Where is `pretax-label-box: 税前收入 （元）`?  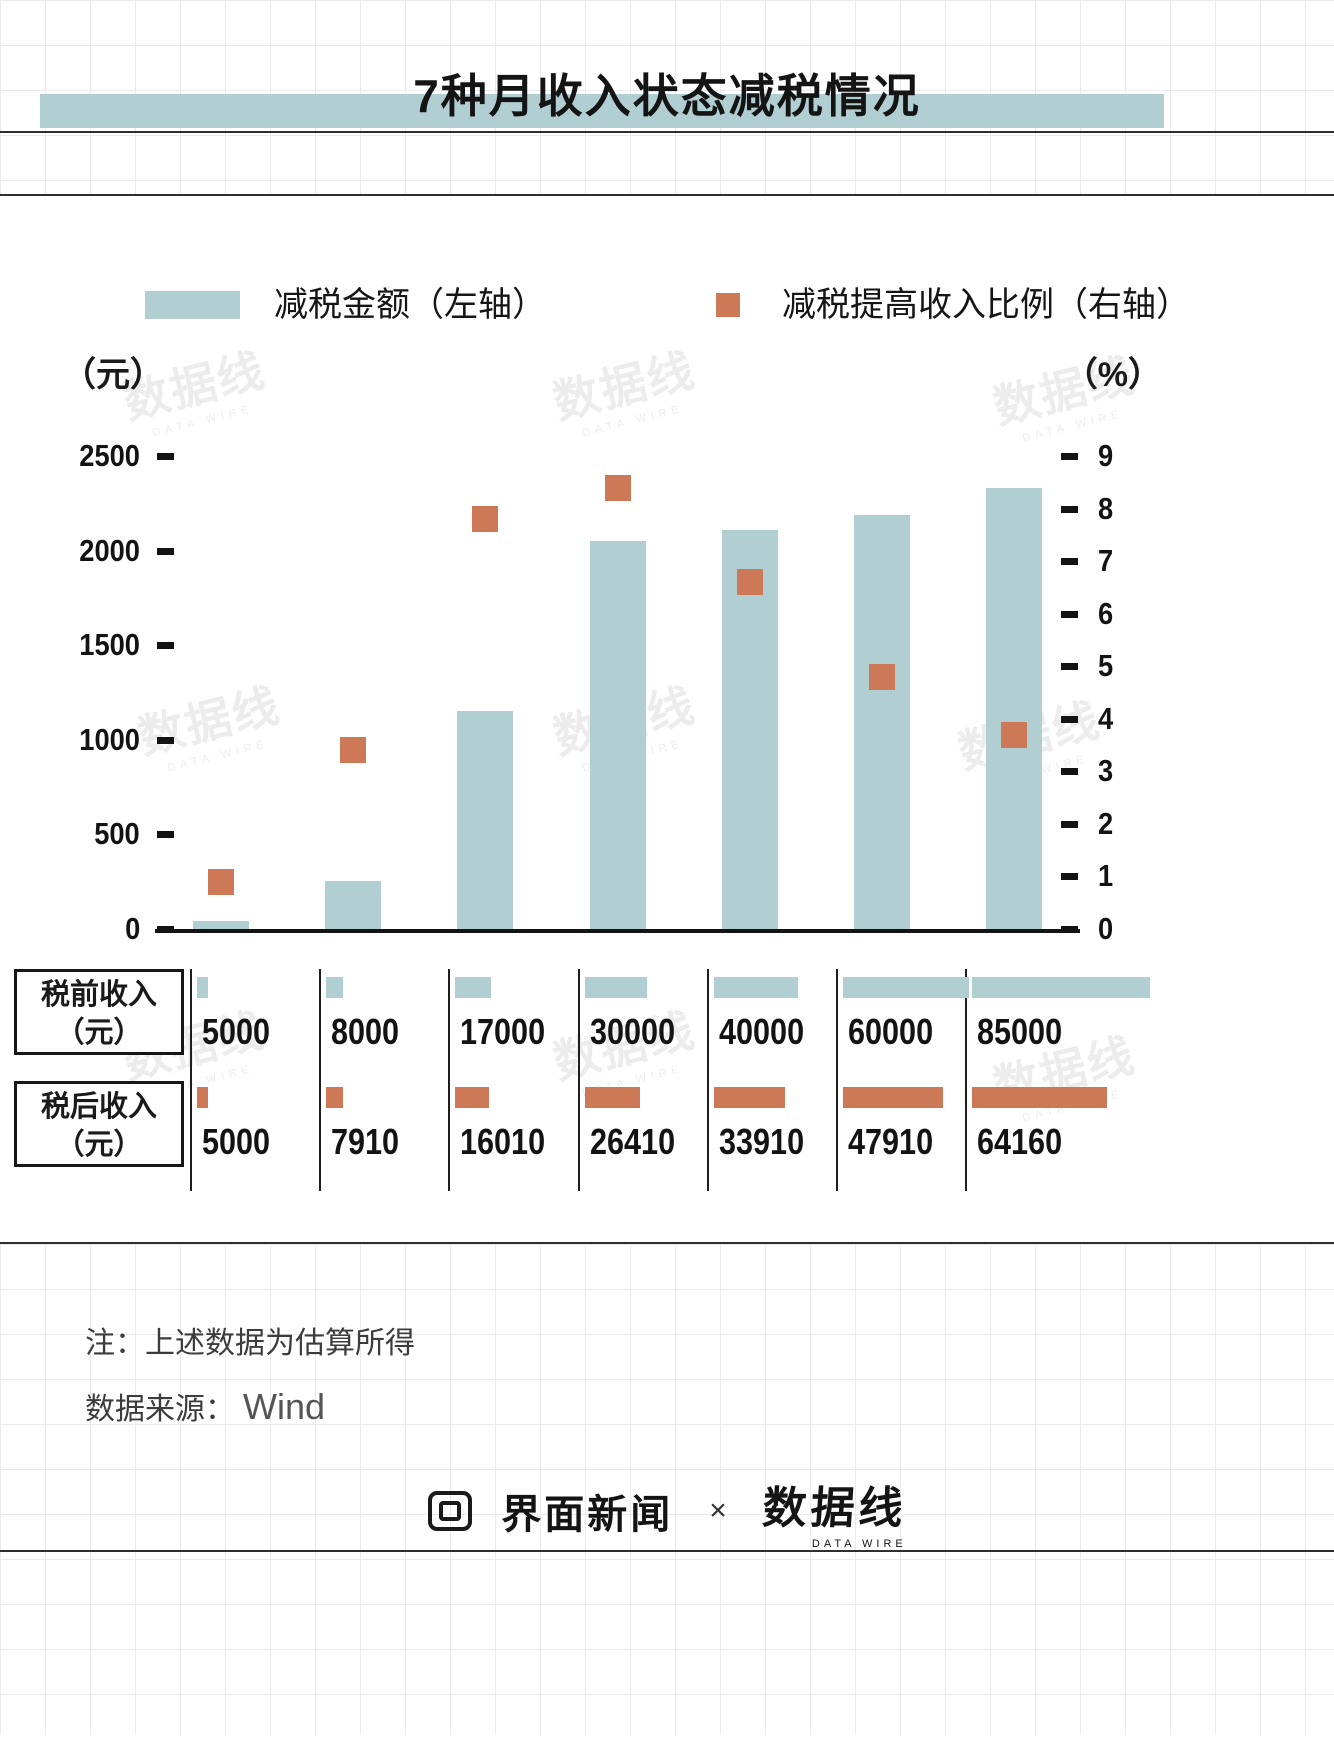 pretax-label-box: 税前收入 （元） is located at coordinates (99, 1012).